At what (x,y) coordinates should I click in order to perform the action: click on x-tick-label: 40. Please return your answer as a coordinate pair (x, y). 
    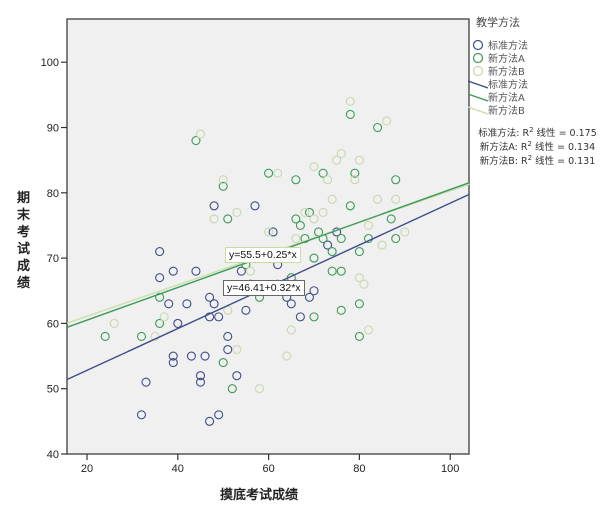
    Looking at the image, I should click on (178, 469).